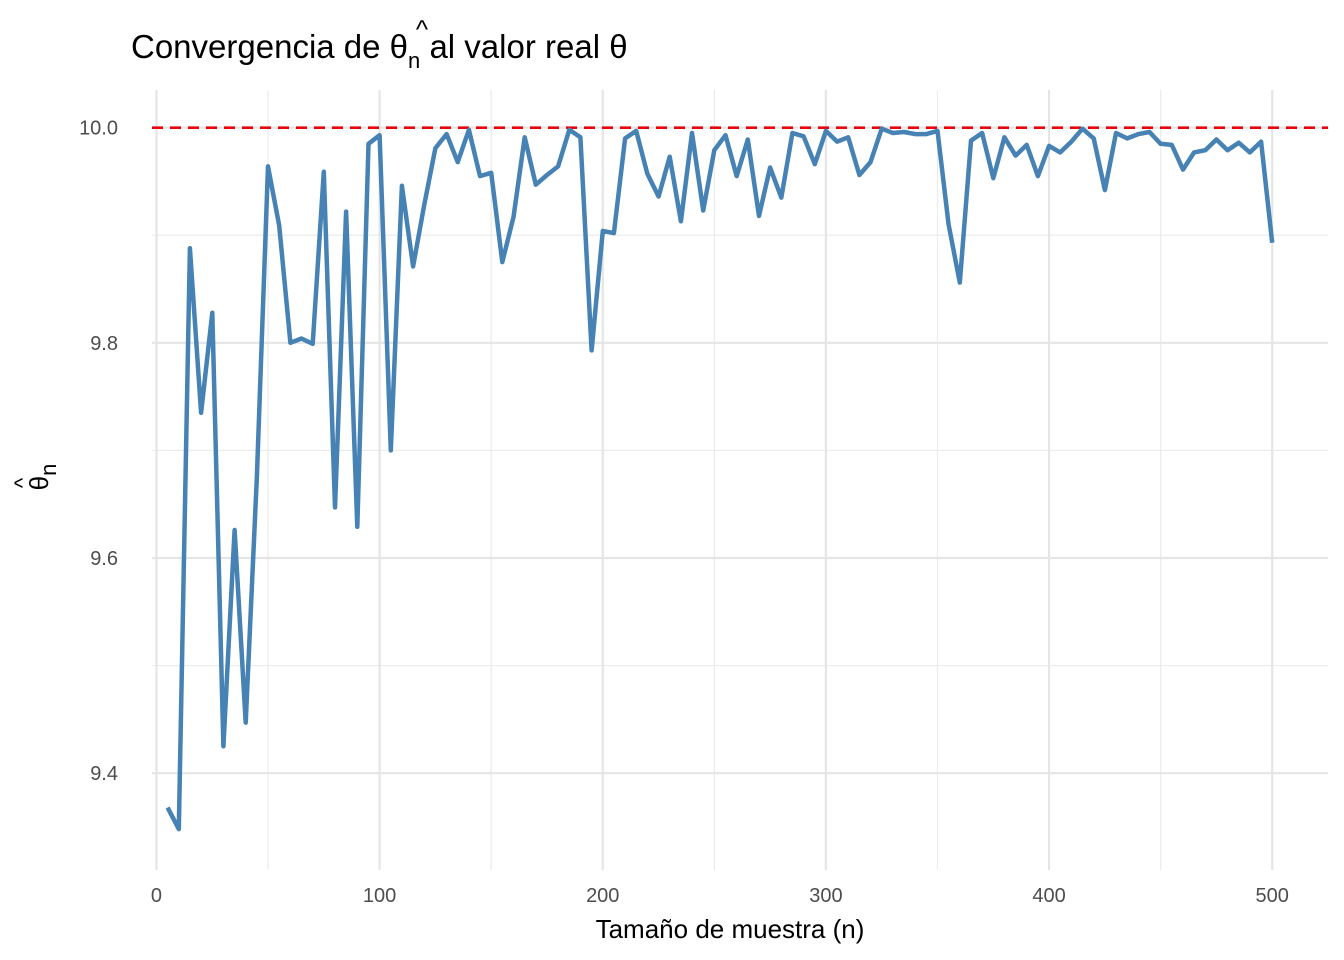  I want to click on x-tick-label: 0, so click(156, 896).